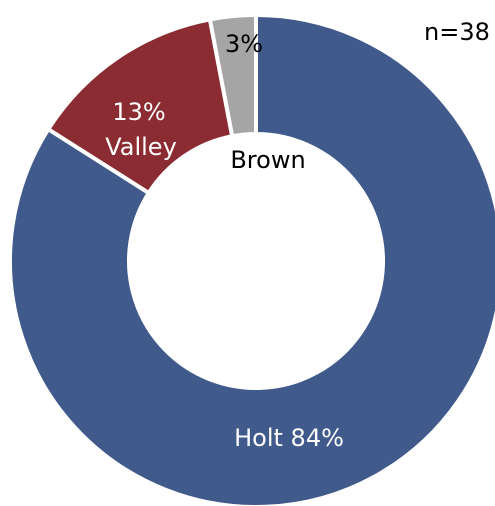  I want to click on holt-slice-label: Holt 84%, so click(289, 438).